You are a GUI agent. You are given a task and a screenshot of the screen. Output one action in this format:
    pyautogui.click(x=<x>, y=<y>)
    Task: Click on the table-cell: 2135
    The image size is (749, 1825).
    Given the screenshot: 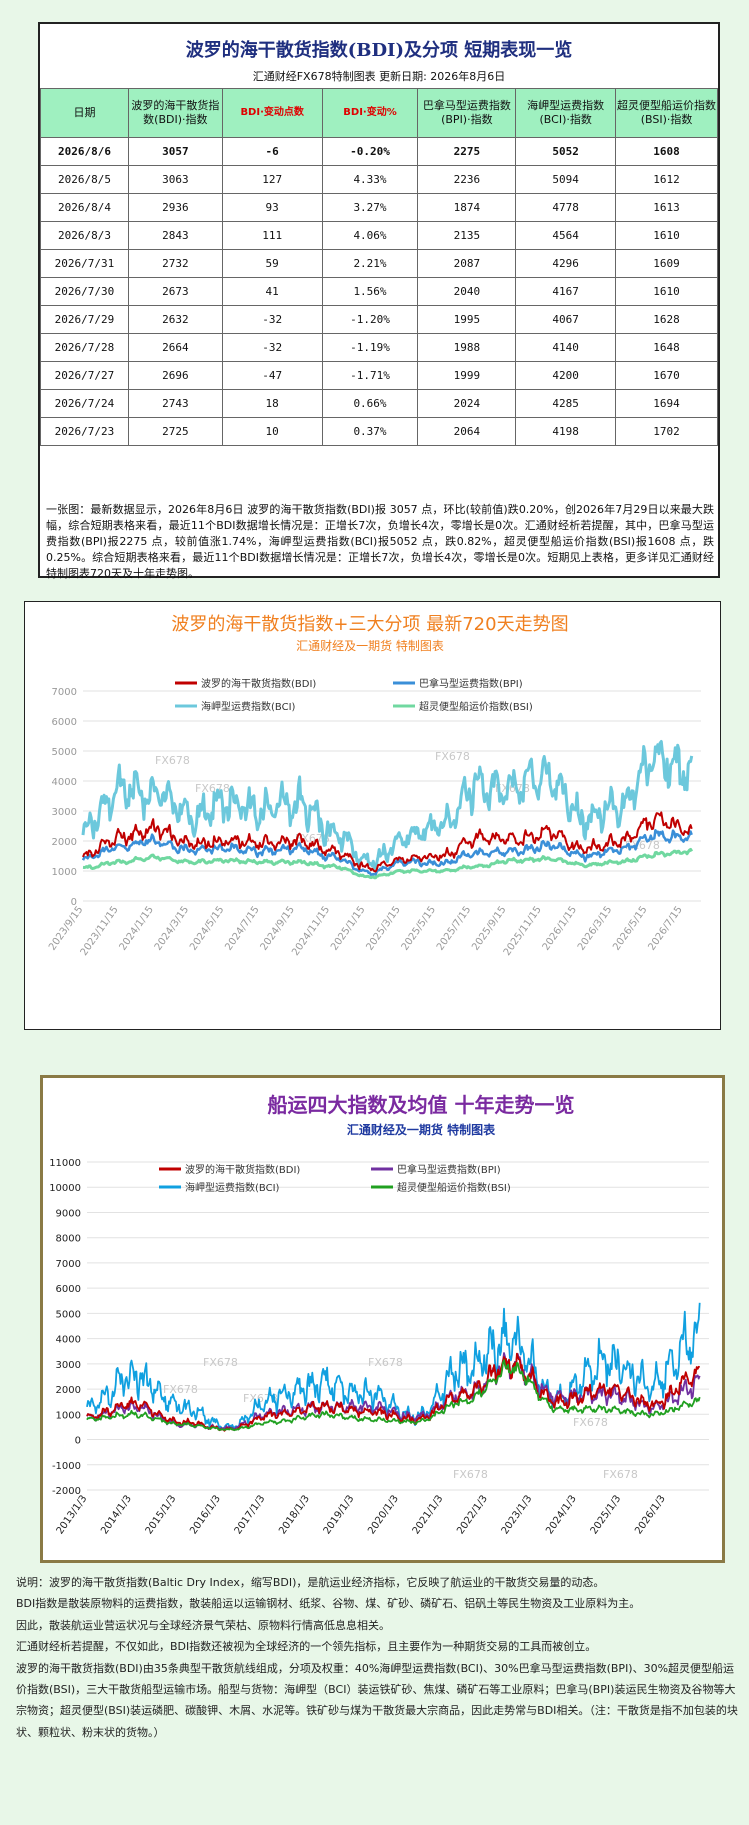 What is the action you would take?
    pyautogui.click(x=467, y=235)
    